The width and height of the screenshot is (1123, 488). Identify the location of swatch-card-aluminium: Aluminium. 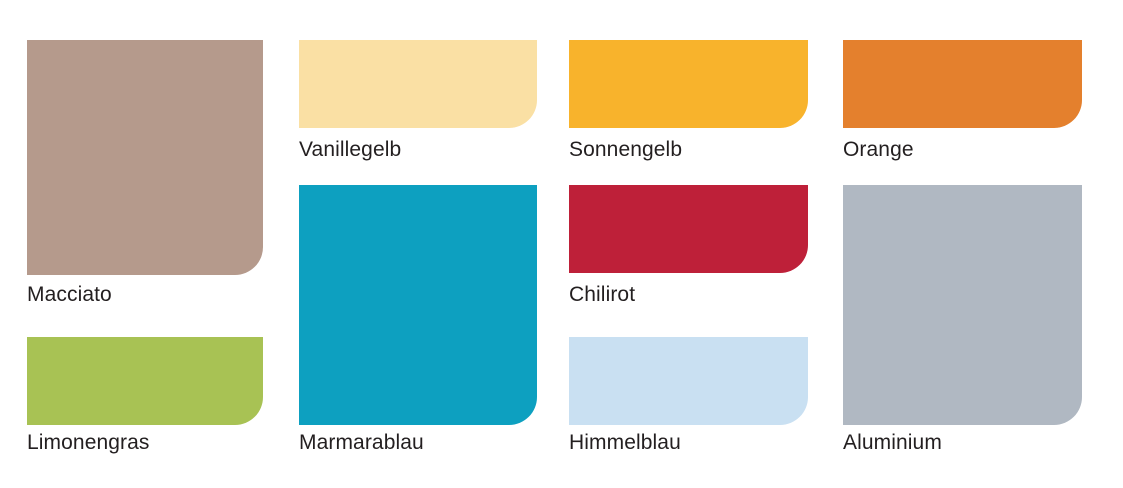
(962, 323).